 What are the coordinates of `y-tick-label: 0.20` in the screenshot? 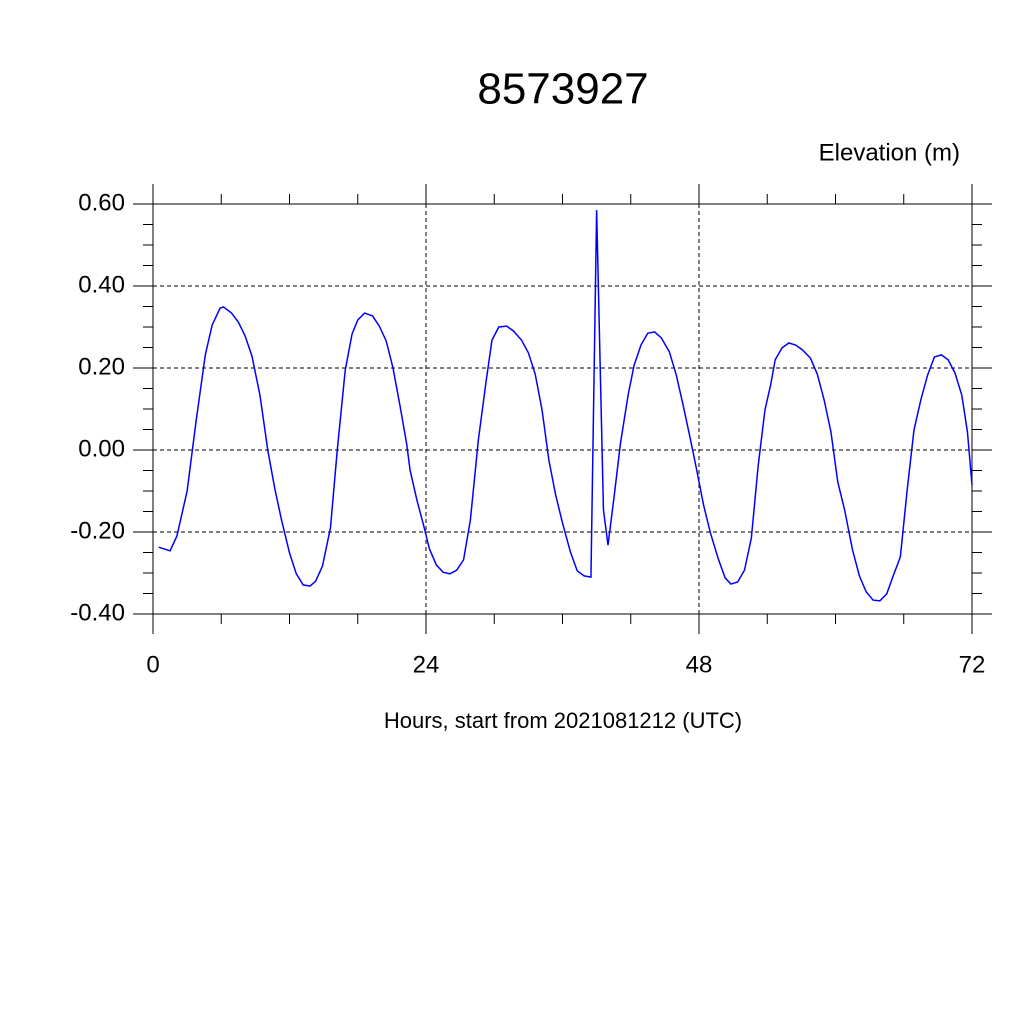 It's located at (101, 366).